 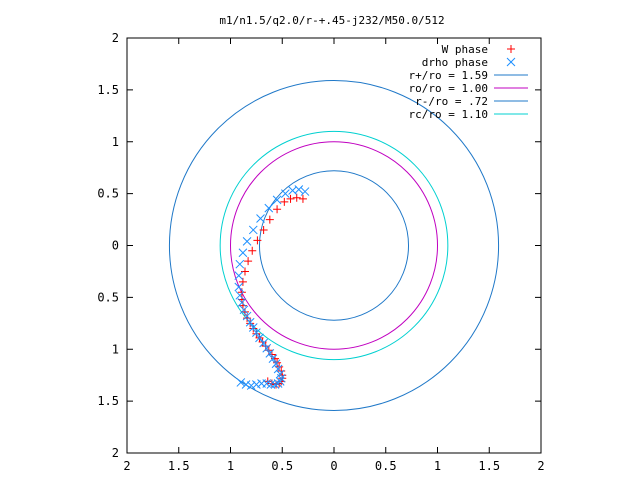 I want to click on legend-label-1: drho phase, so click(x=455, y=62).